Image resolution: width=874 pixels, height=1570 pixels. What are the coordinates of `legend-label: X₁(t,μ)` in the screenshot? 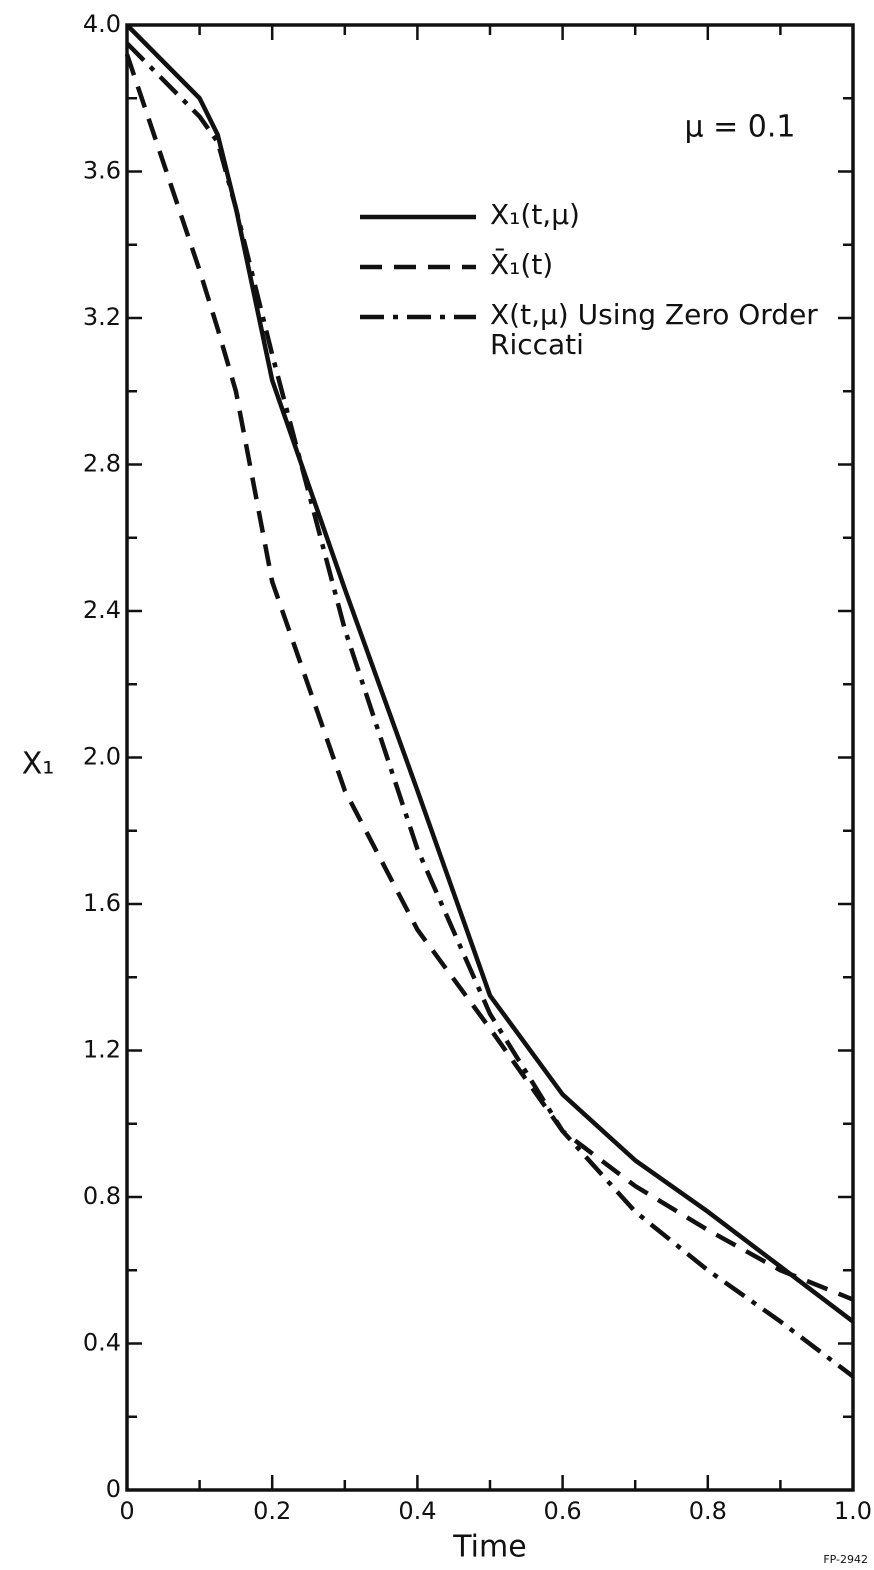 It's located at (535, 214).